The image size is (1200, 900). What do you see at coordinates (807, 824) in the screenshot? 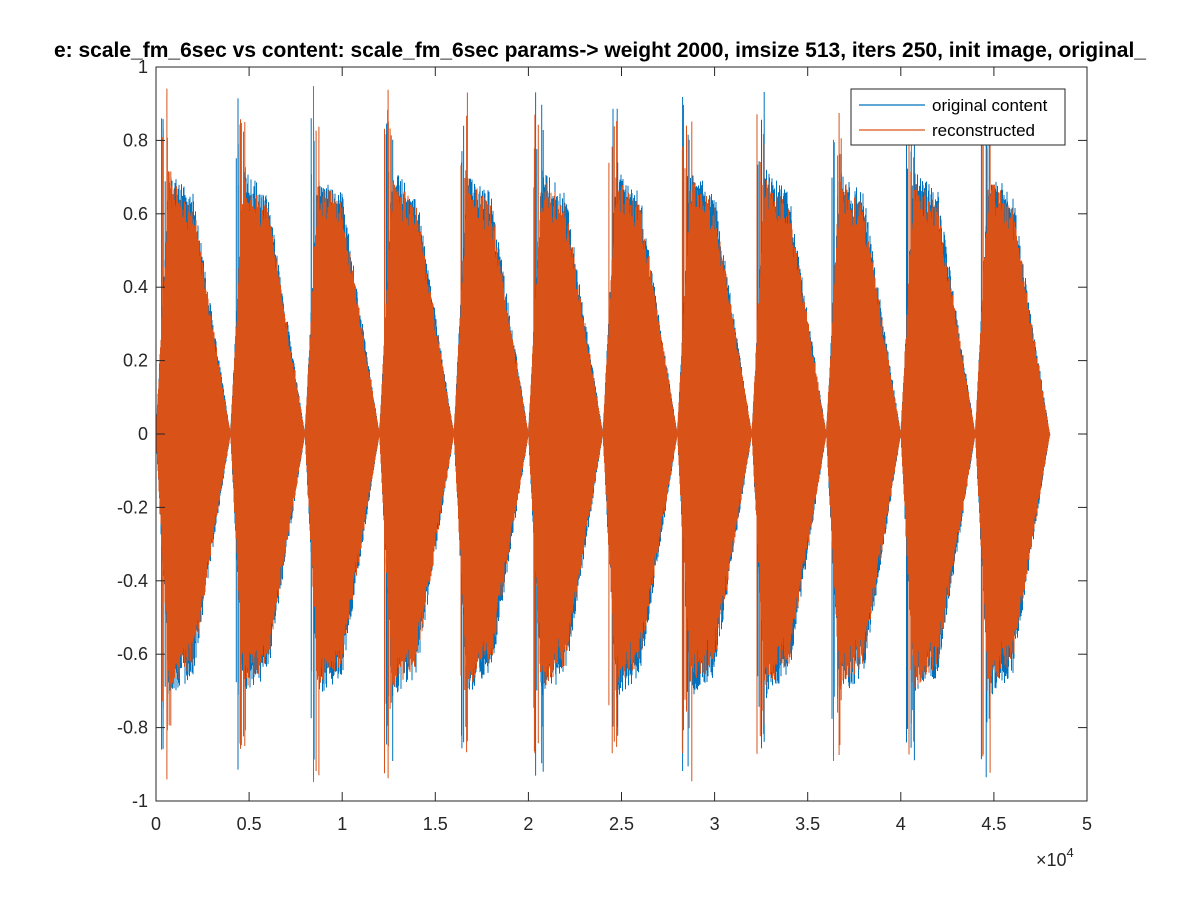
I see `x-tick-label: 3.5` at bounding box center [807, 824].